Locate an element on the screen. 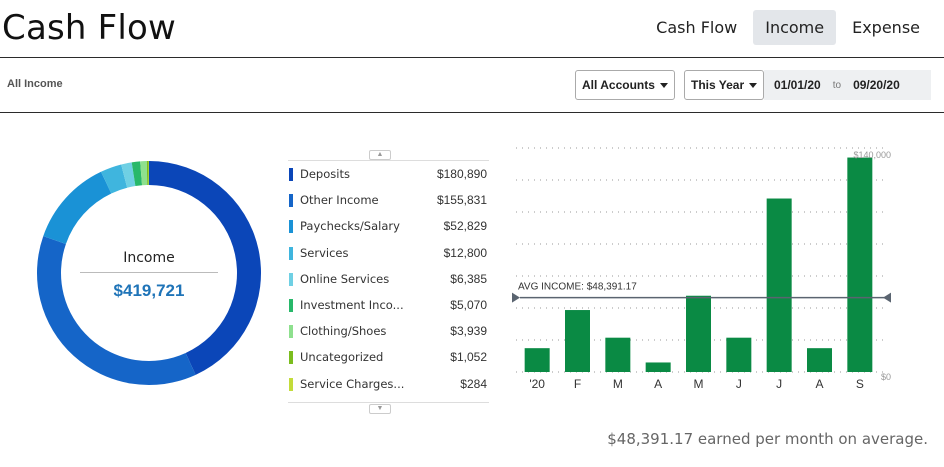 This screenshot has height=467, width=944. view-tabs: Cash Flow Income Expense is located at coordinates (788, 27).